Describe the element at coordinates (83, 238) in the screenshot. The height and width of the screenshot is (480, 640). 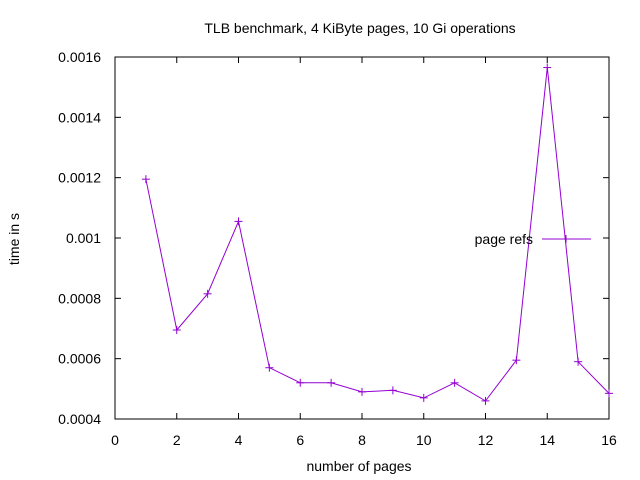
I see `y-tick-label: 0.001` at that location.